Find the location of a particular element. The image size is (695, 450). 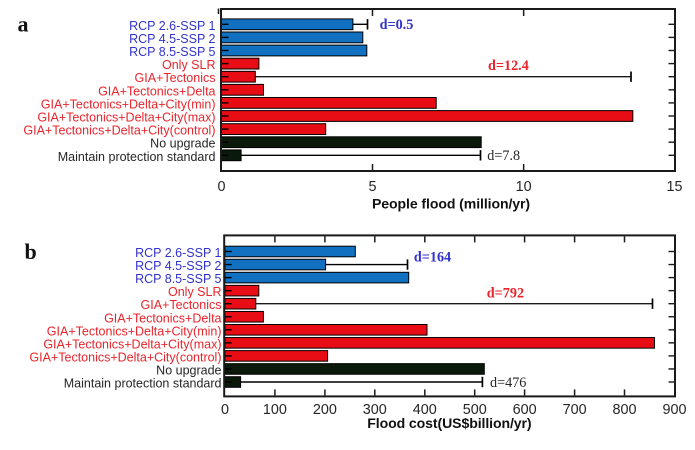

svg-text: 500 is located at coordinates (475, 410).